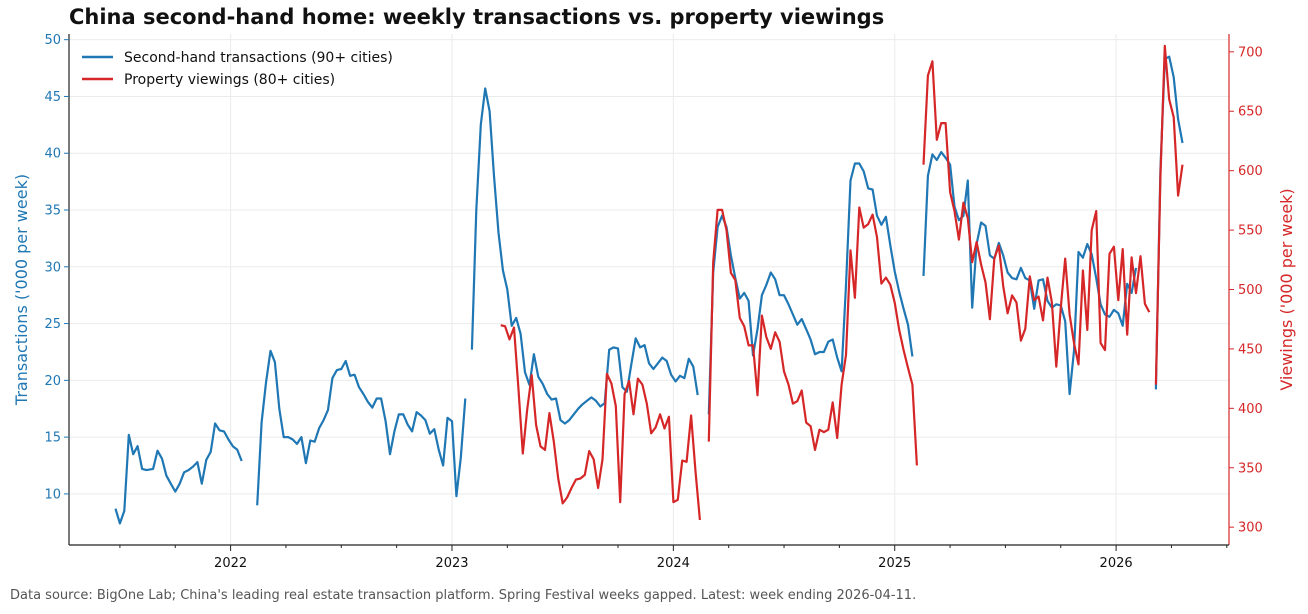  What do you see at coordinates (52, 381) in the screenshot?
I see `y-left-tick-label: 20` at bounding box center [52, 381].